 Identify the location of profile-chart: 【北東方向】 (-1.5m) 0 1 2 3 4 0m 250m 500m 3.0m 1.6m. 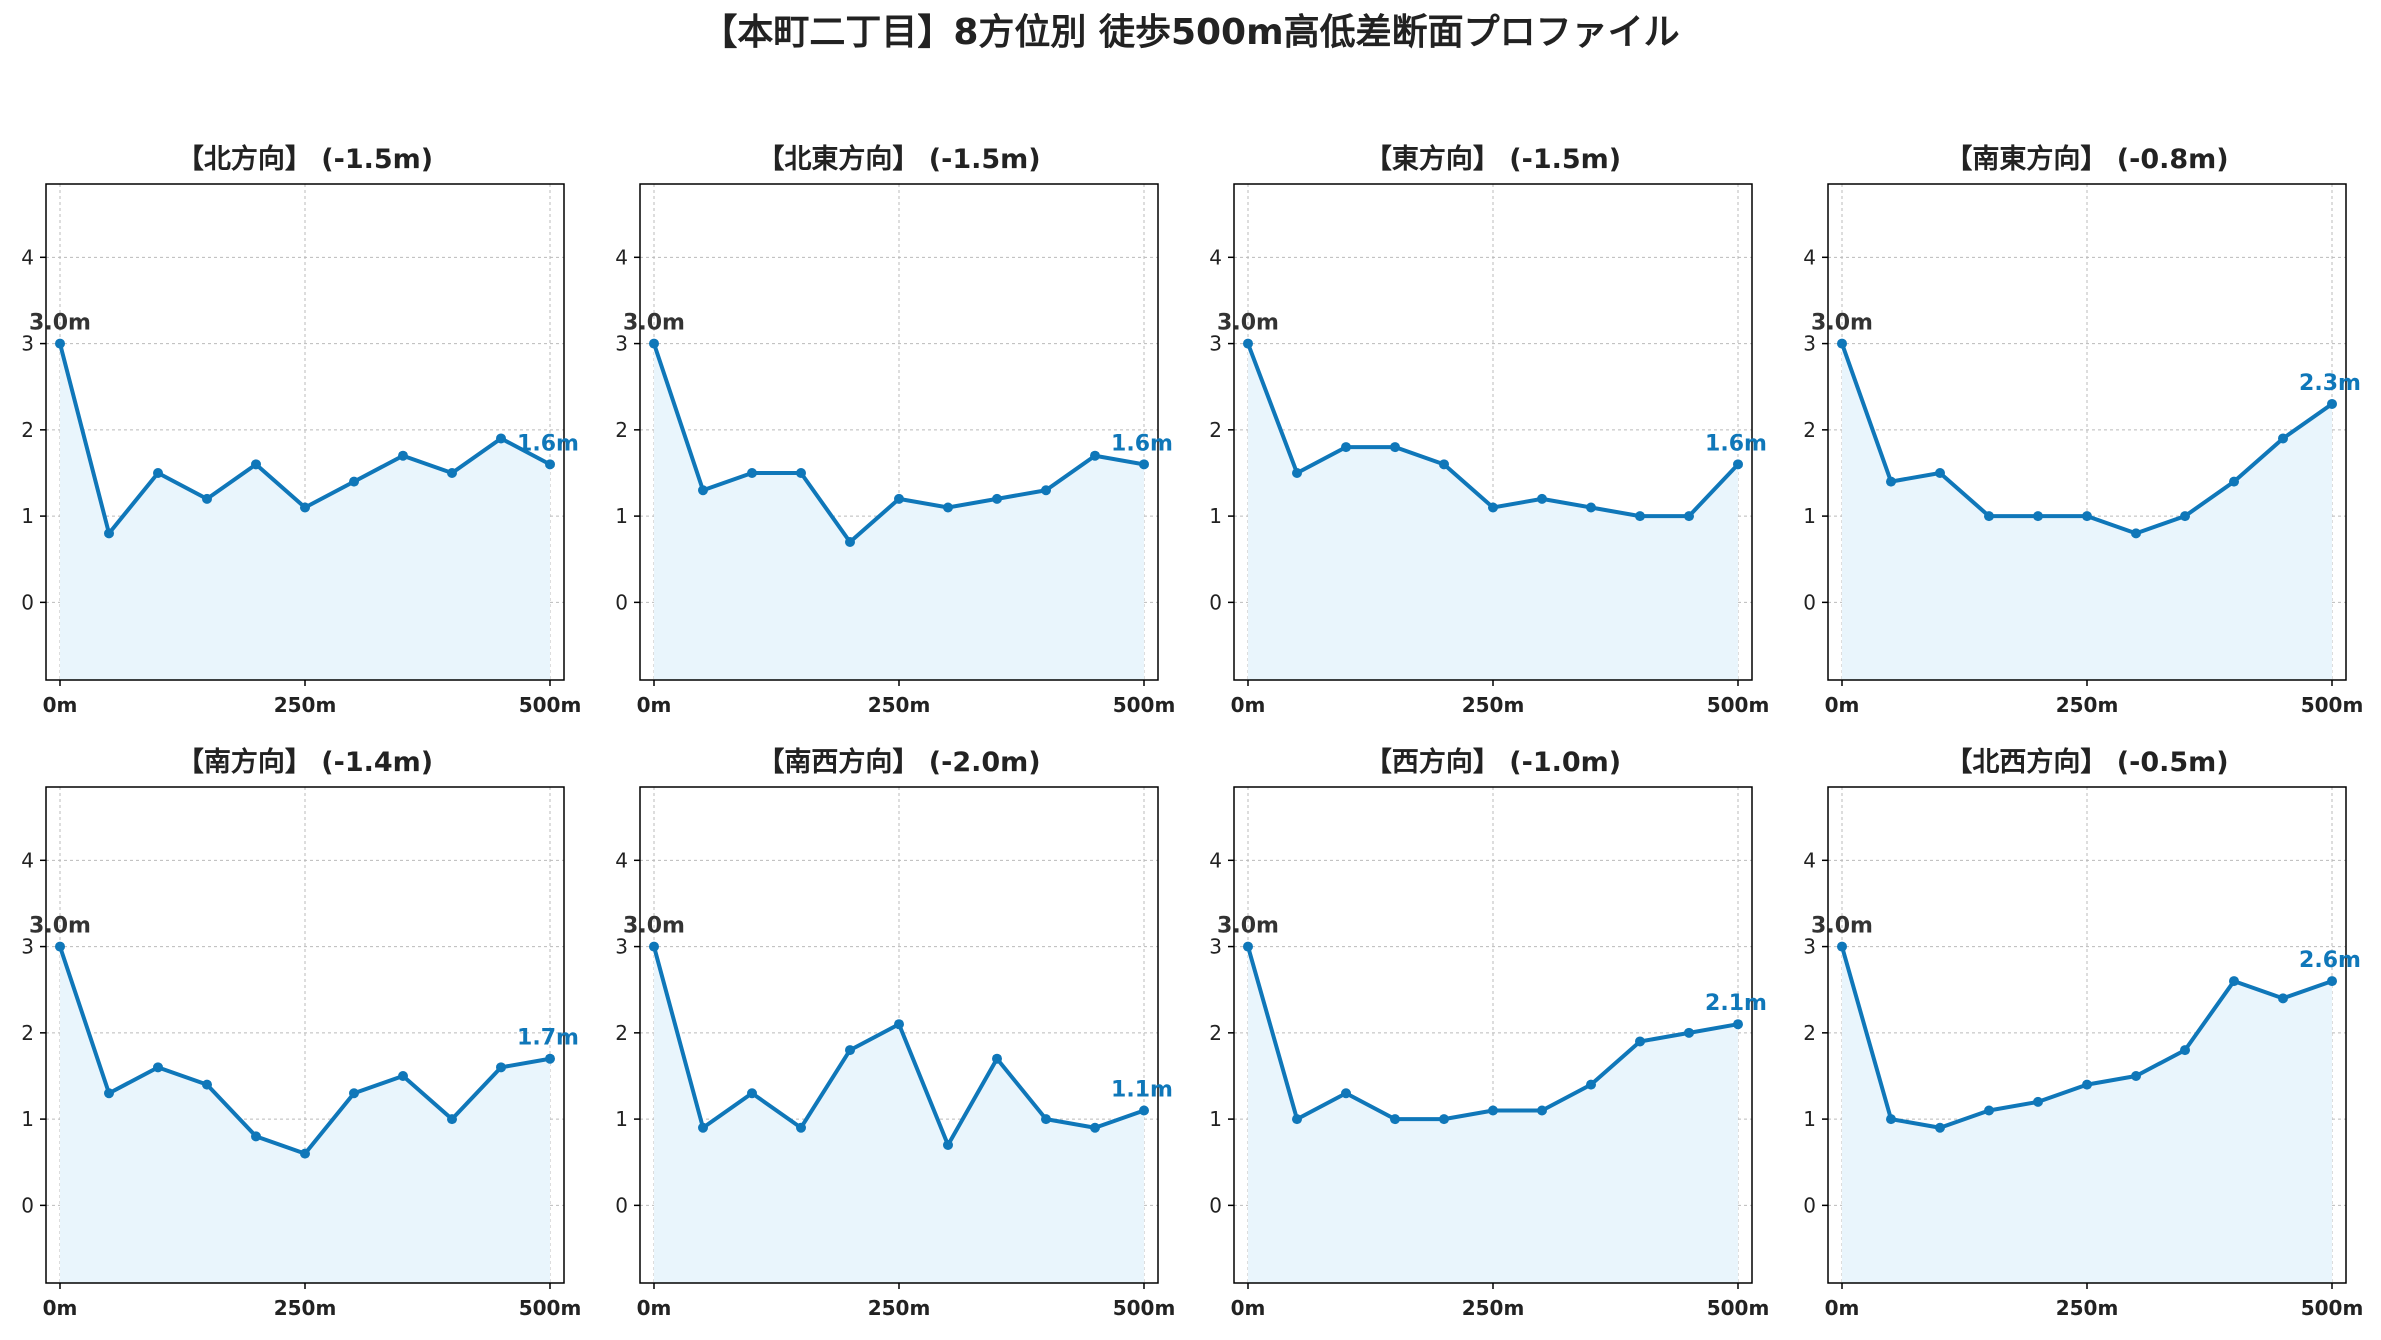
(895, 430).